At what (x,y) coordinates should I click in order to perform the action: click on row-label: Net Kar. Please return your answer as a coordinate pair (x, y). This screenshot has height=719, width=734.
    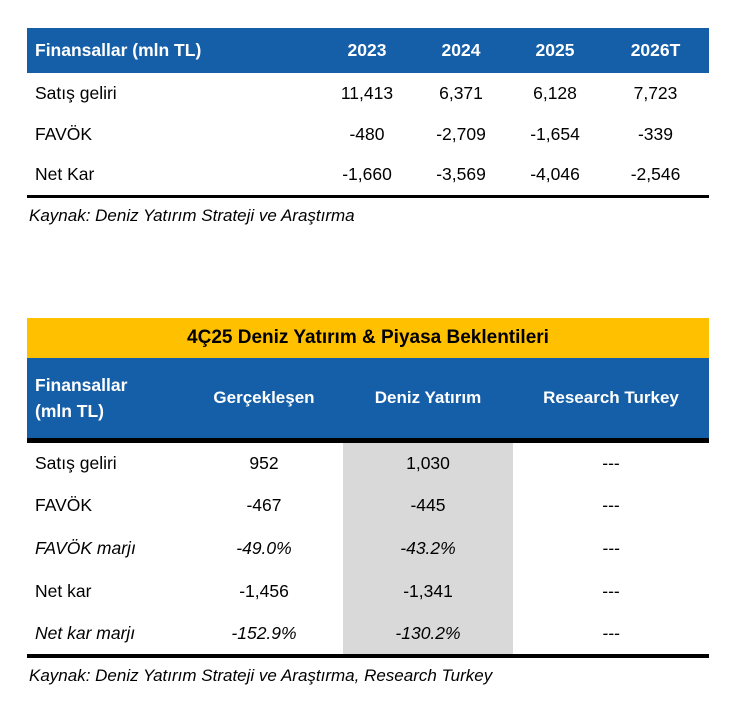
    Looking at the image, I should click on (65, 174).